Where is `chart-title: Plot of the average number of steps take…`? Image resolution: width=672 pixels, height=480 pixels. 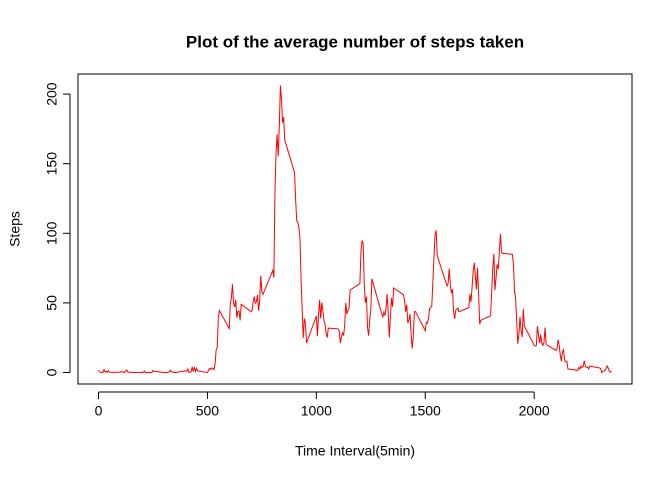
chart-title: Plot of the average number of steps take… is located at coordinates (355, 41).